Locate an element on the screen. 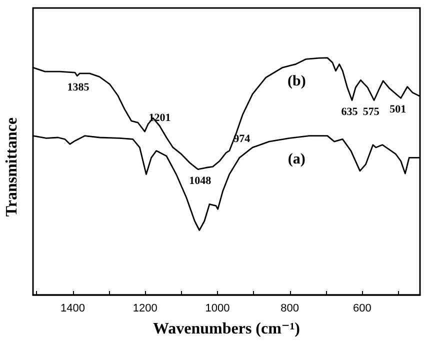 Image resolution: width=432 pixels, height=342 pixels. x-tick-label: 1000 is located at coordinates (217, 308).